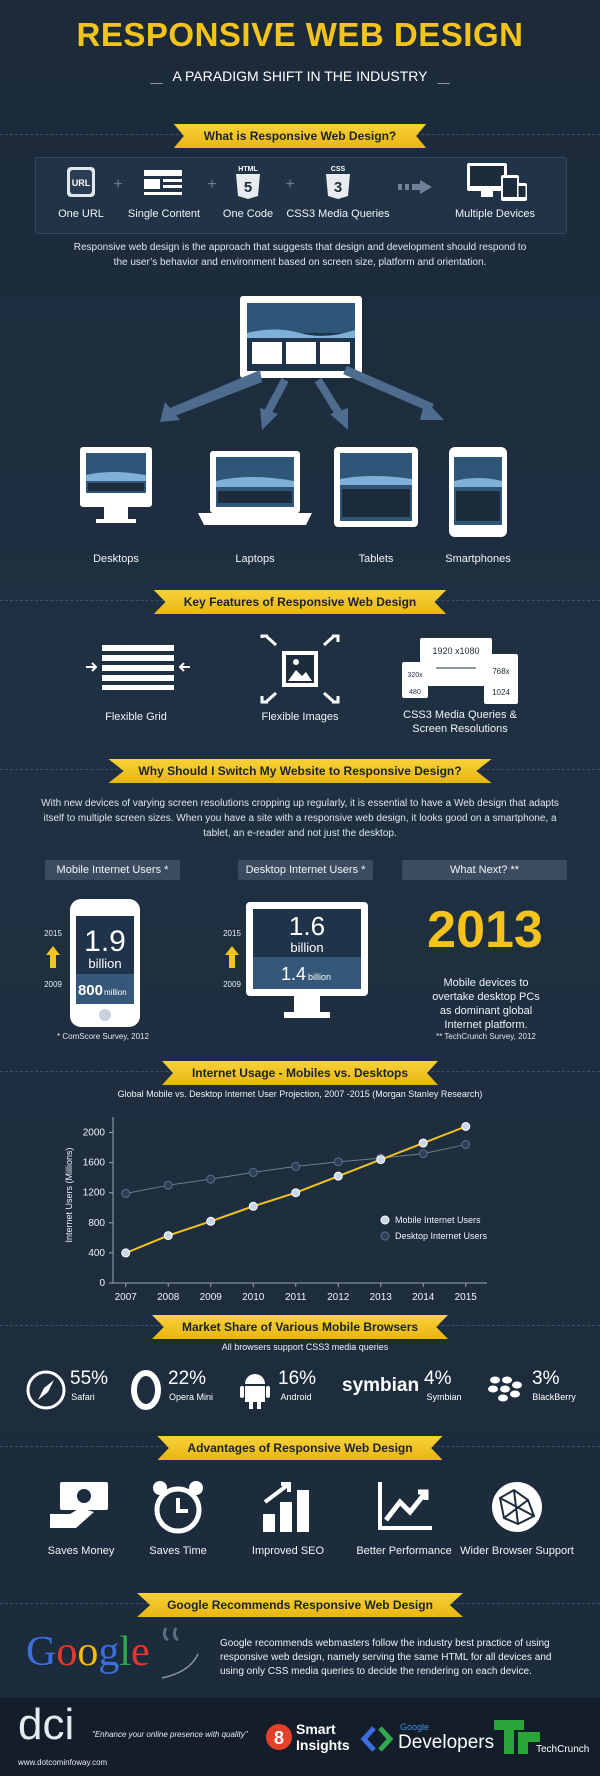 The height and width of the screenshot is (1776, 600). What do you see at coordinates (323, 1745) in the screenshot?
I see `partner-text: Insights` at bounding box center [323, 1745].